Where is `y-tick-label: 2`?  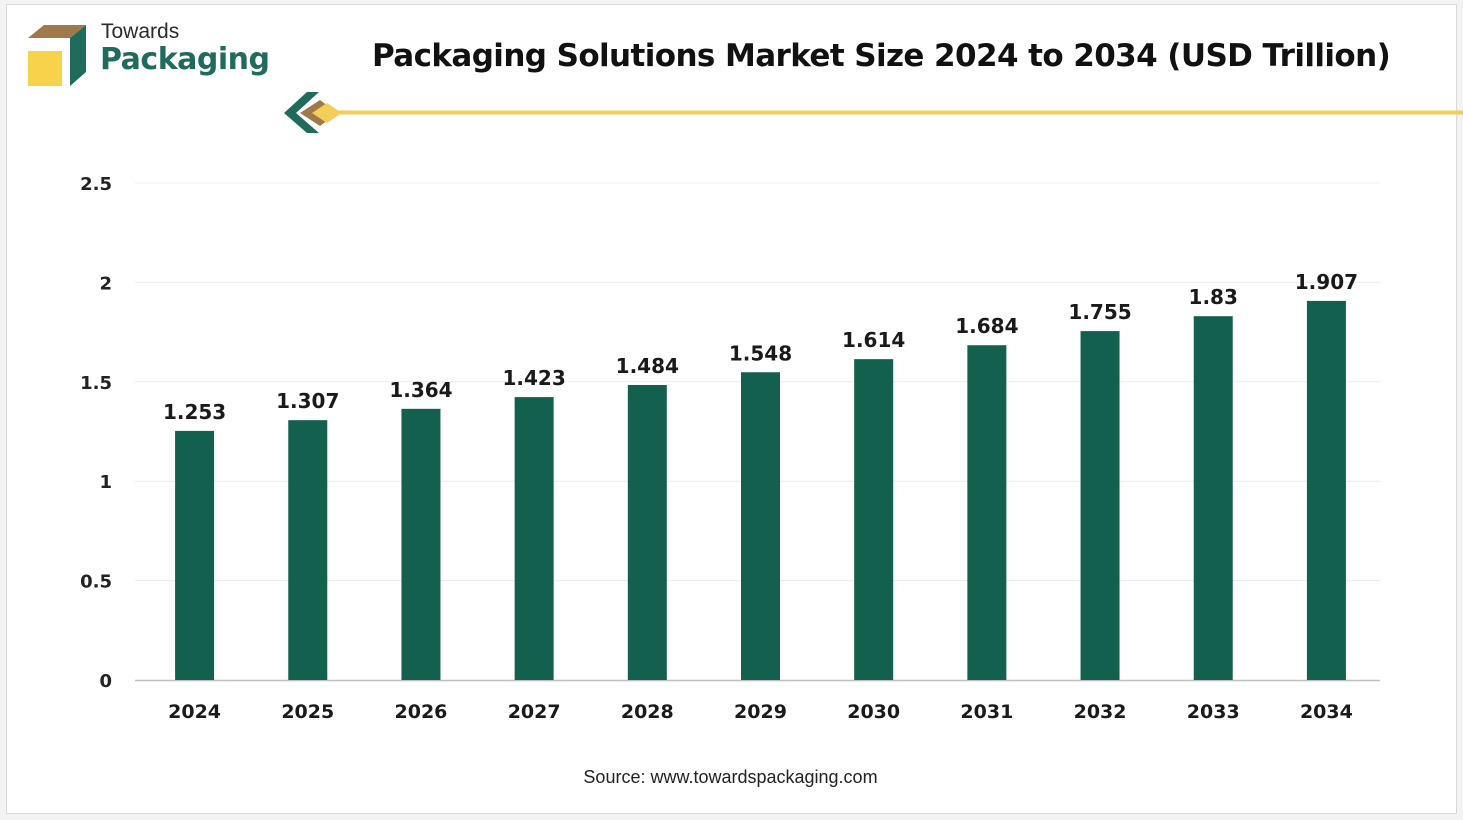
y-tick-label: 2 is located at coordinates (105, 283).